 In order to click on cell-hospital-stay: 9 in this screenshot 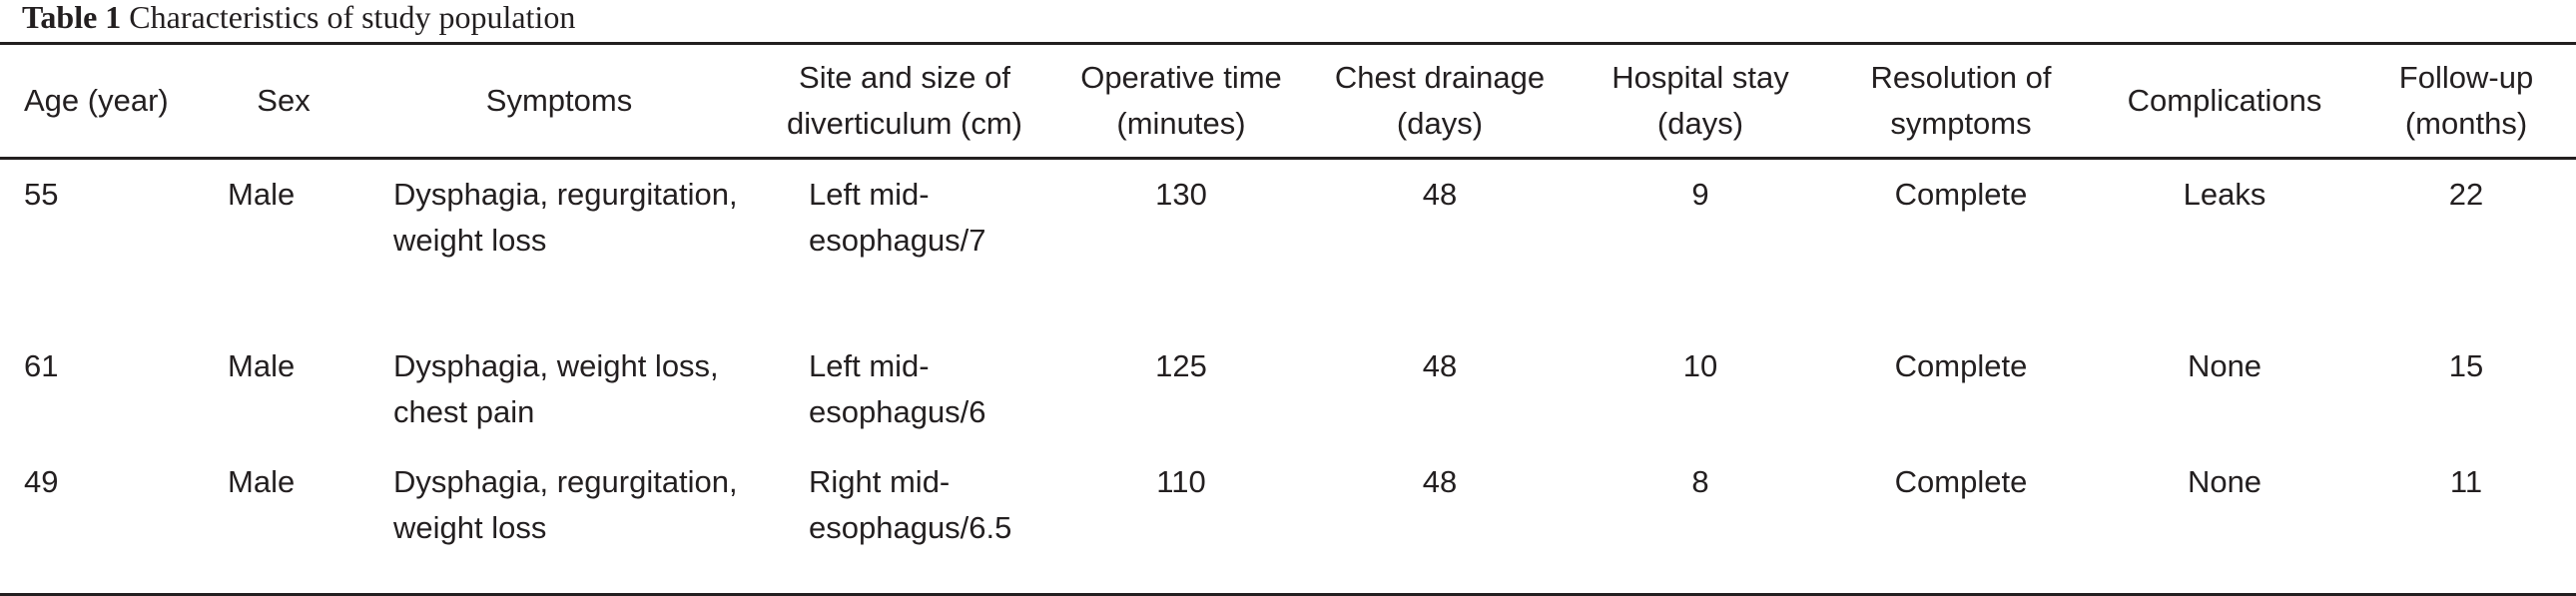, I will do `click(1700, 194)`.